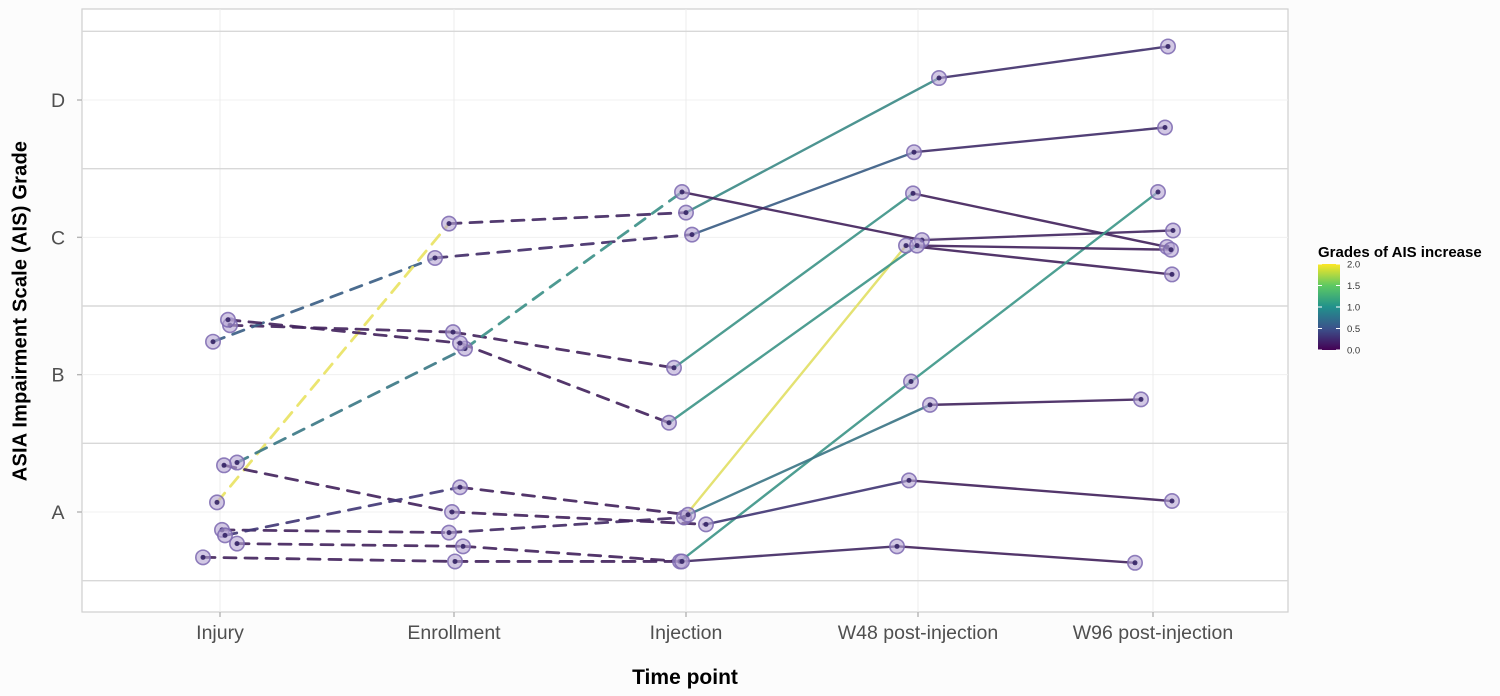  Describe the element at coordinates (454, 633) in the screenshot. I see `x-tick-label: Enrollment` at that location.